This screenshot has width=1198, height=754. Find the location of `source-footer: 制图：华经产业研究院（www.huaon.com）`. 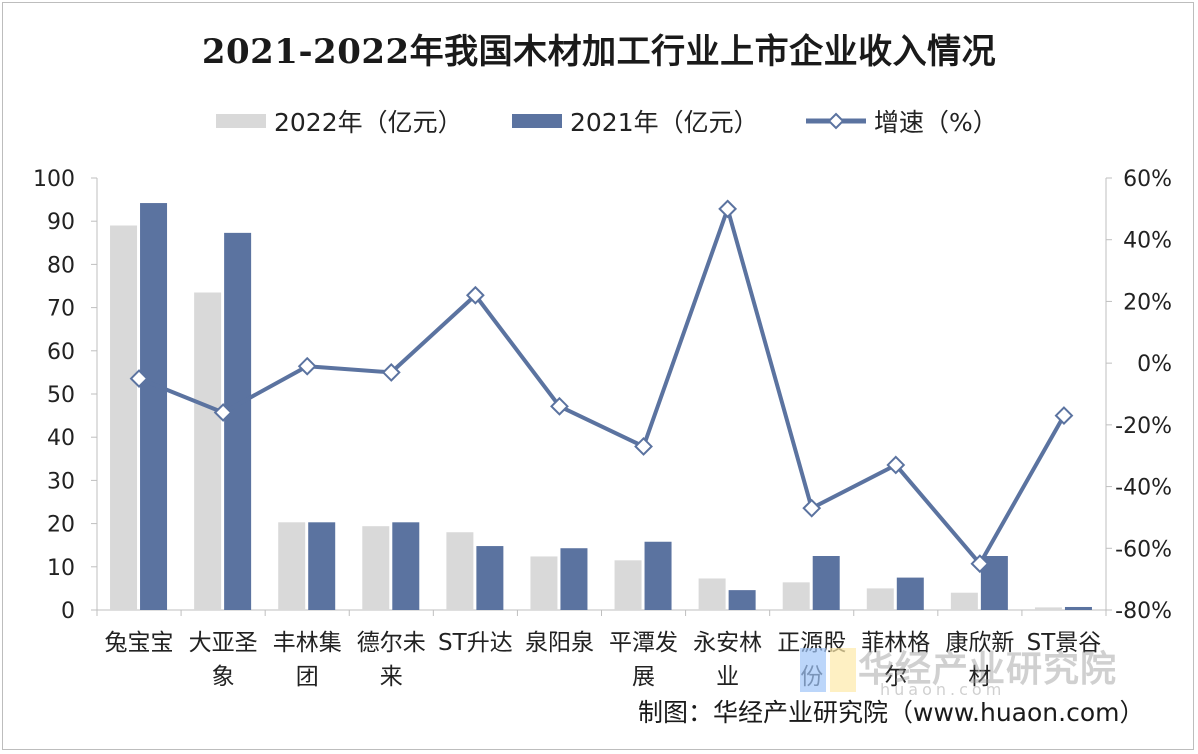

source-footer: 制图：华经产业研究院（www.huaon.com） is located at coordinates (891, 712).